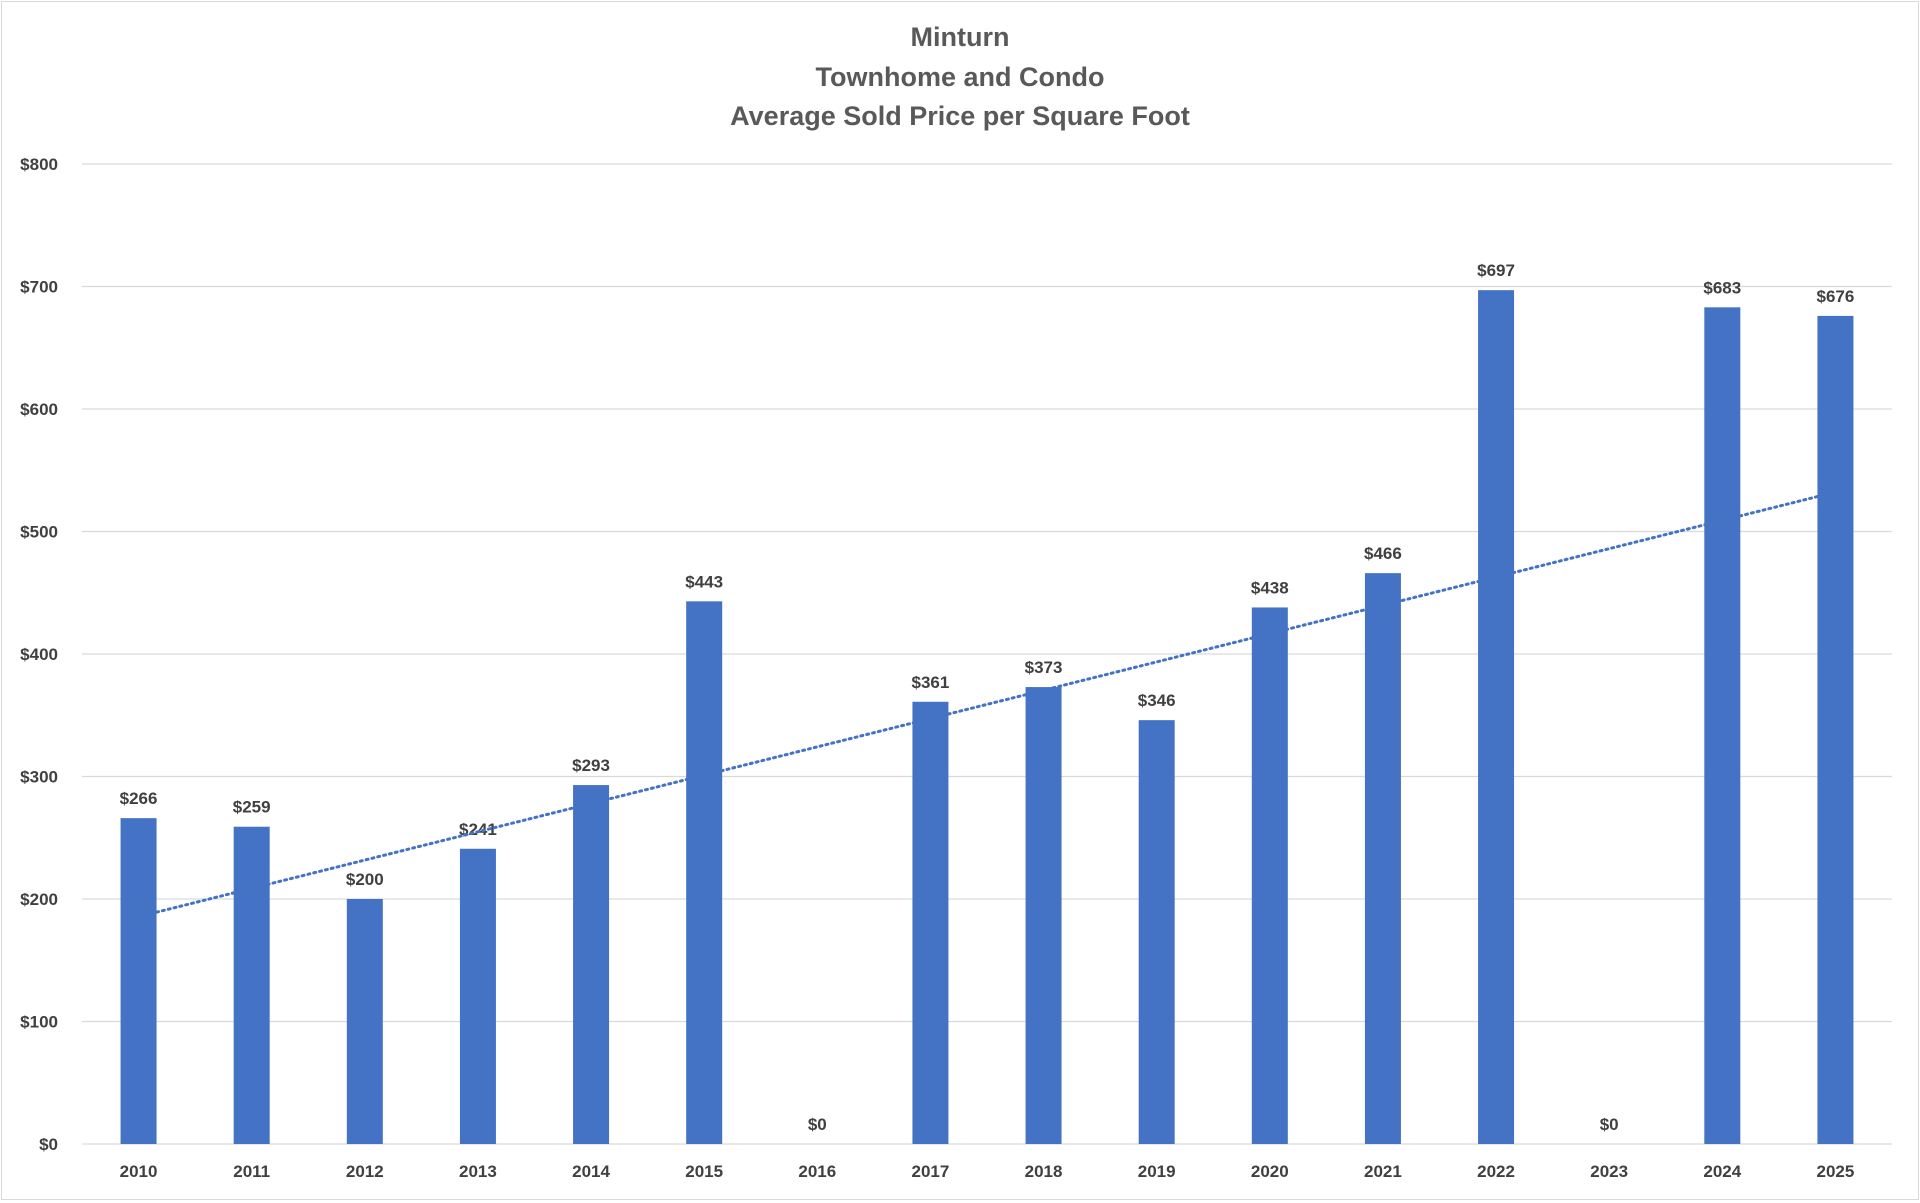 The width and height of the screenshot is (1920, 1203). I want to click on data-label: $683, so click(1722, 287).